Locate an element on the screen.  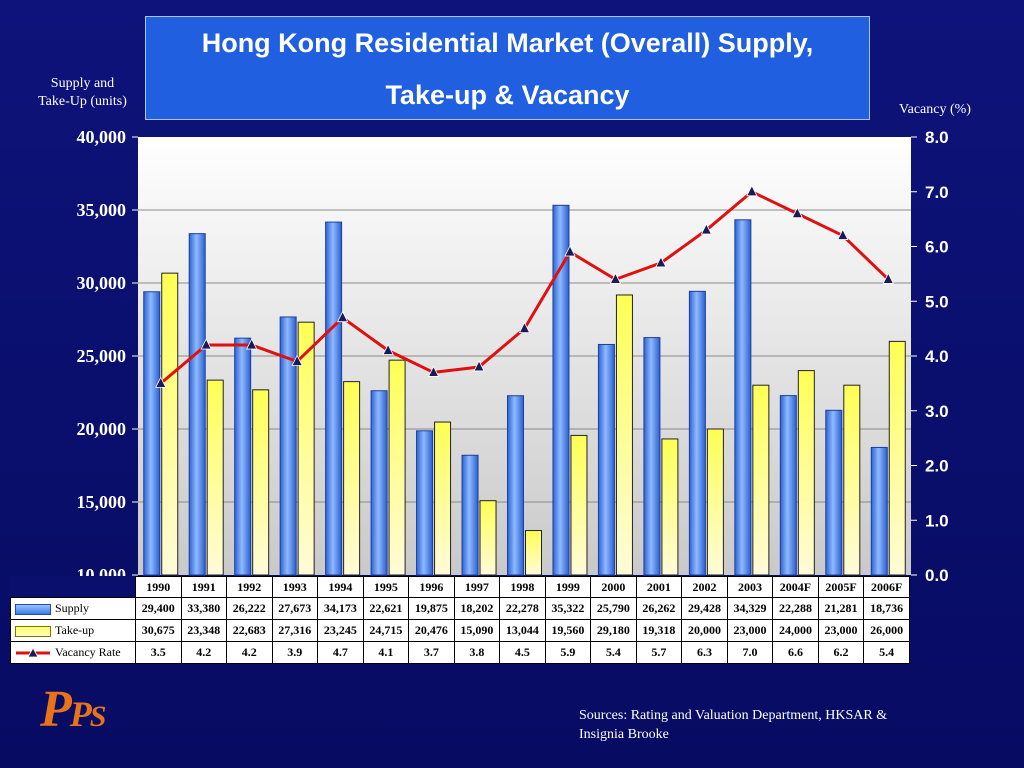
table-cell: 3.9 is located at coordinates (295, 652).